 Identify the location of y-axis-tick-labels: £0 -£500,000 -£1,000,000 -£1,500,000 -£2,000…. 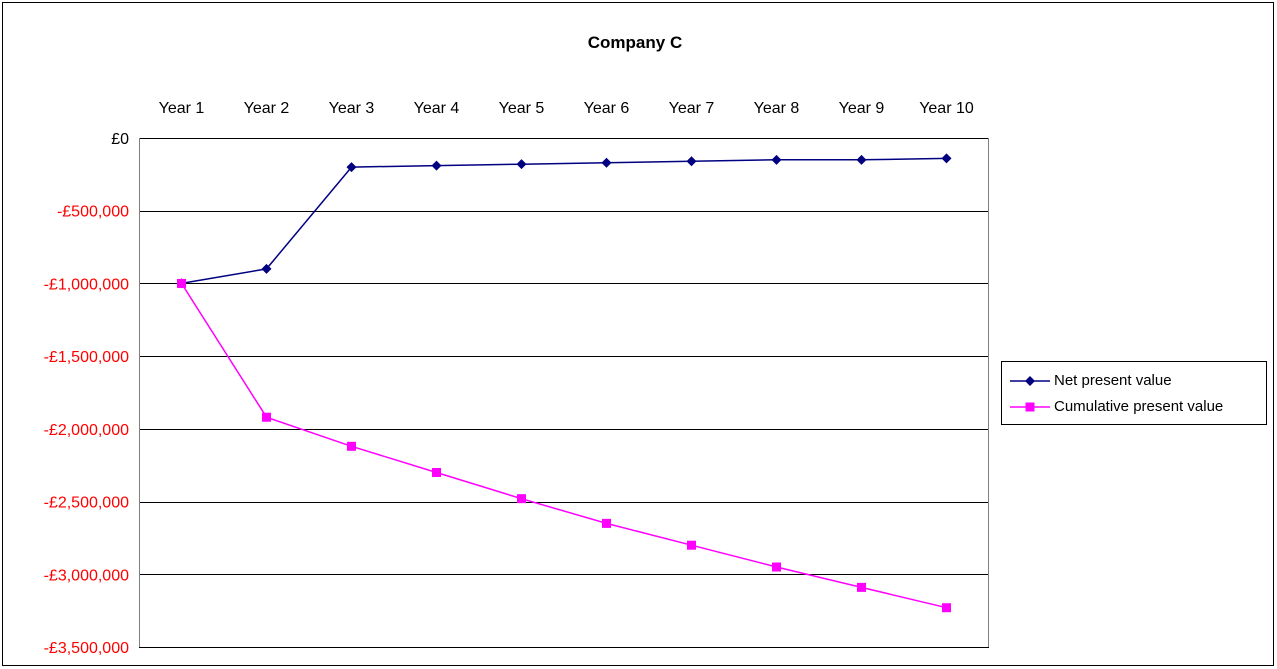
(87, 394).